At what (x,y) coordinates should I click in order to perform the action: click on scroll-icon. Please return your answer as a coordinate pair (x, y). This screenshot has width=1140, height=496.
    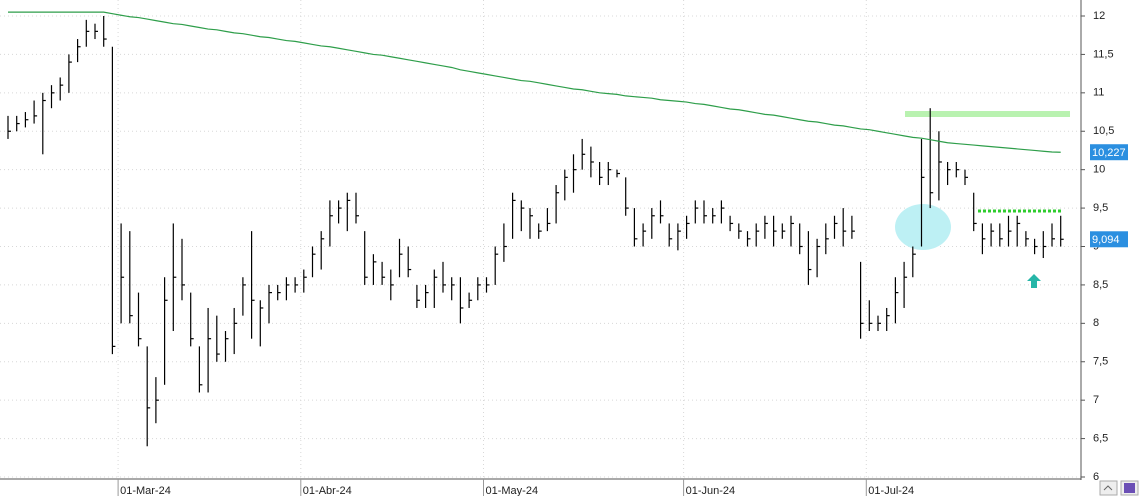
    Looking at the image, I should click on (1108, 488).